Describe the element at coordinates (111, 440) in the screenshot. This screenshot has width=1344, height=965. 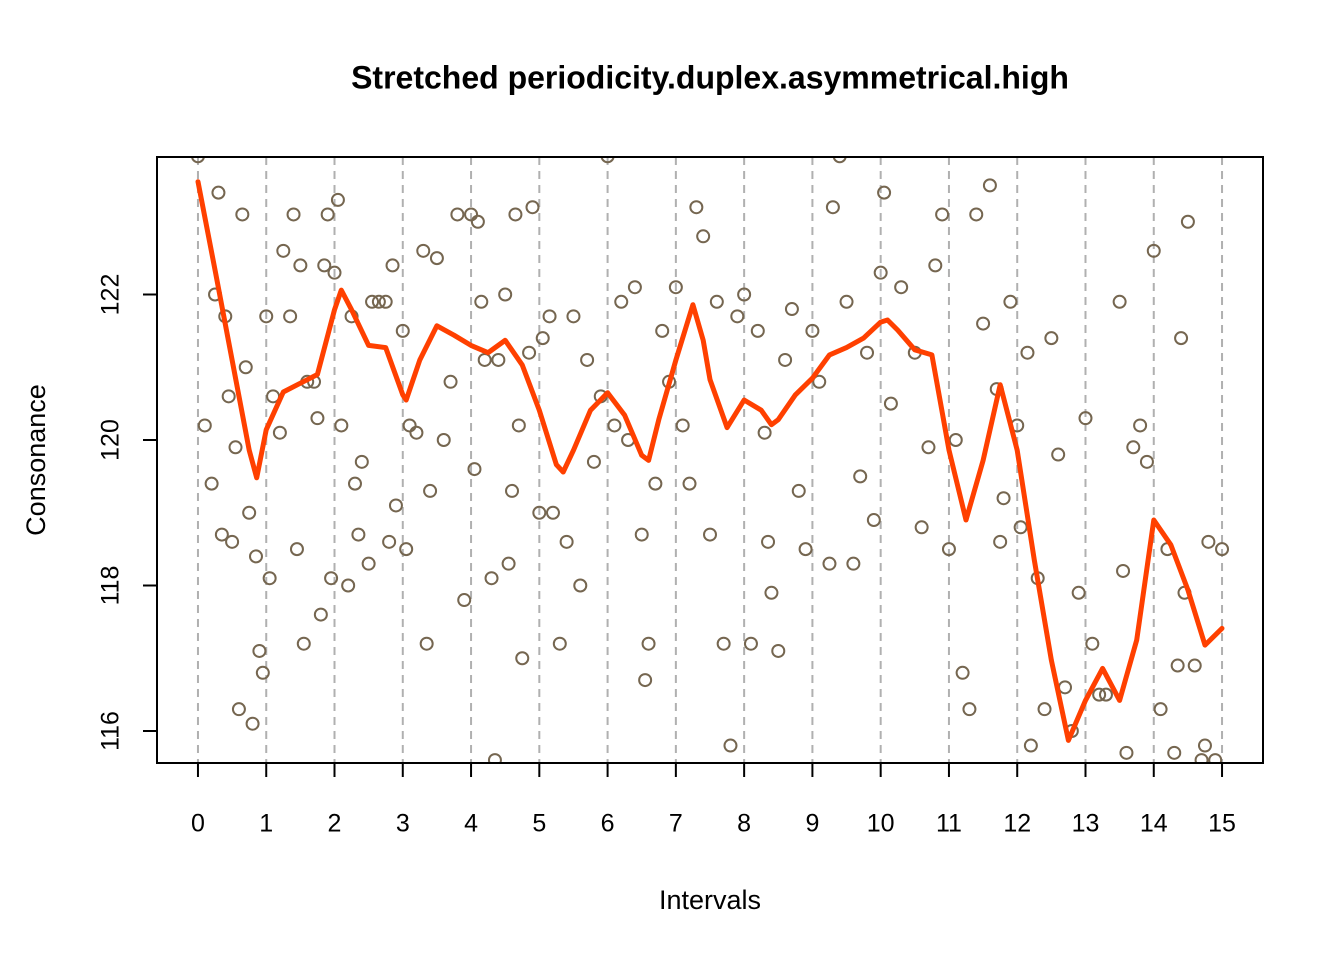
I see `y-tick-label: 120` at that location.